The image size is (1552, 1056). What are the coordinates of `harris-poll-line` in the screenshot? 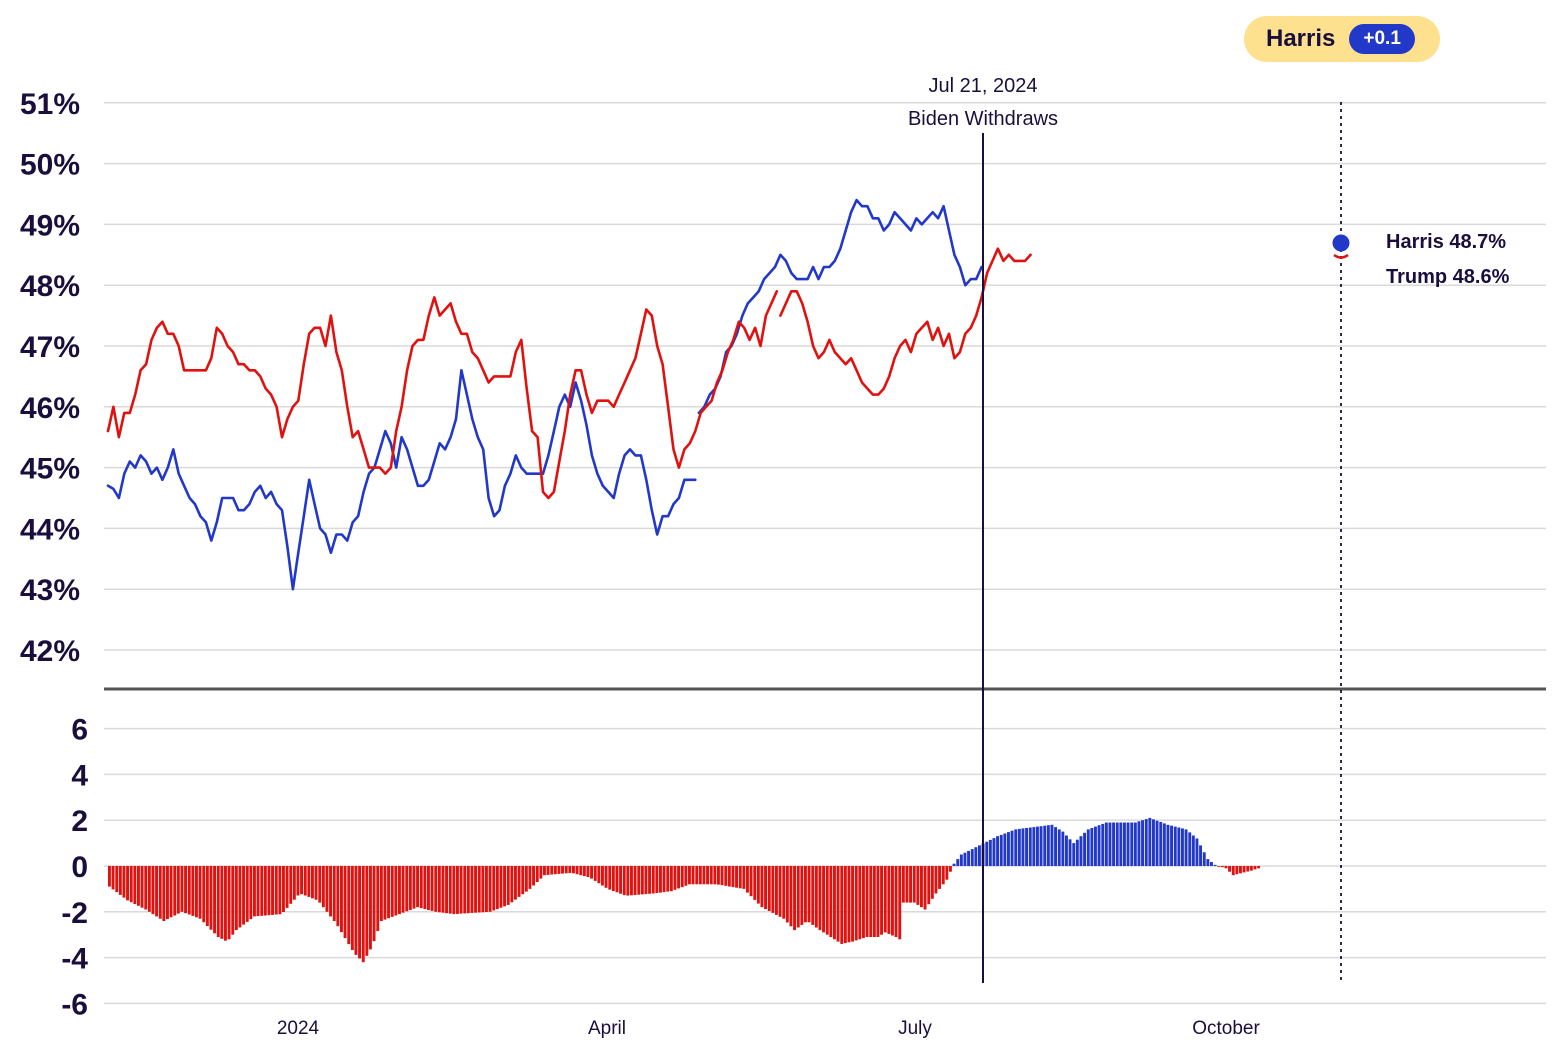 It's located at (401, 480).